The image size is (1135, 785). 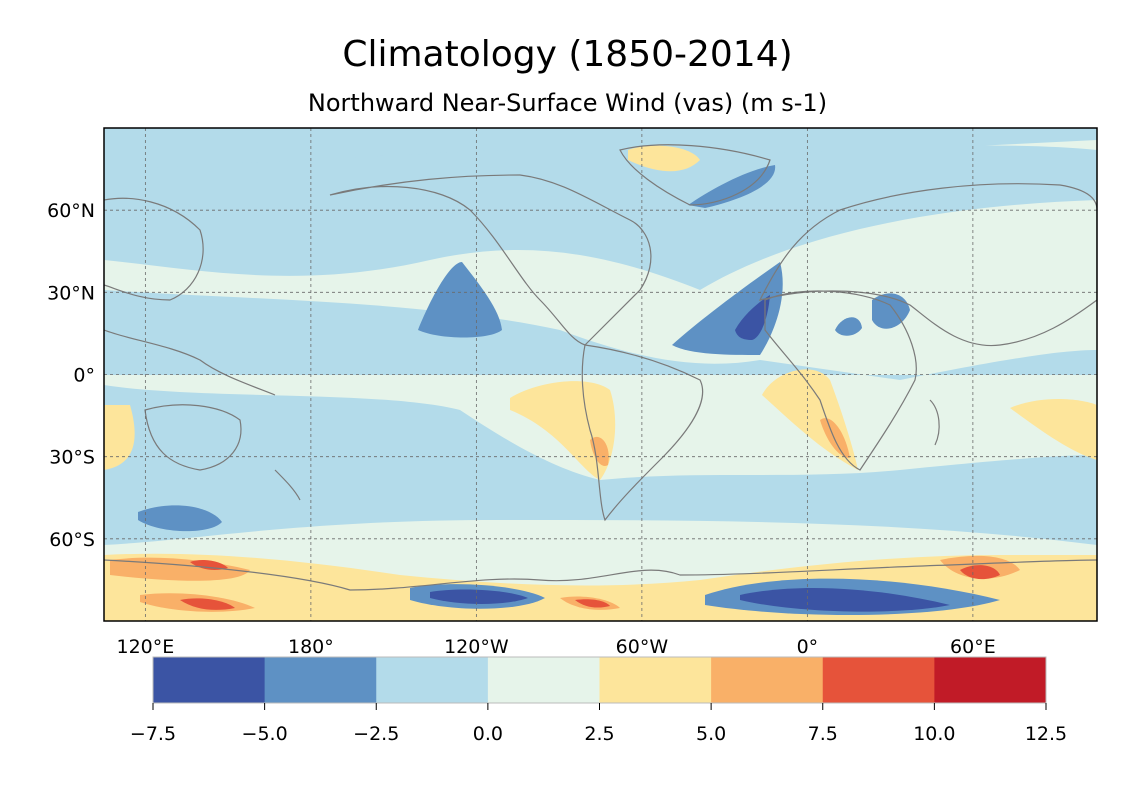 I want to click on field-band-arctic, so click(x=600, y=149).